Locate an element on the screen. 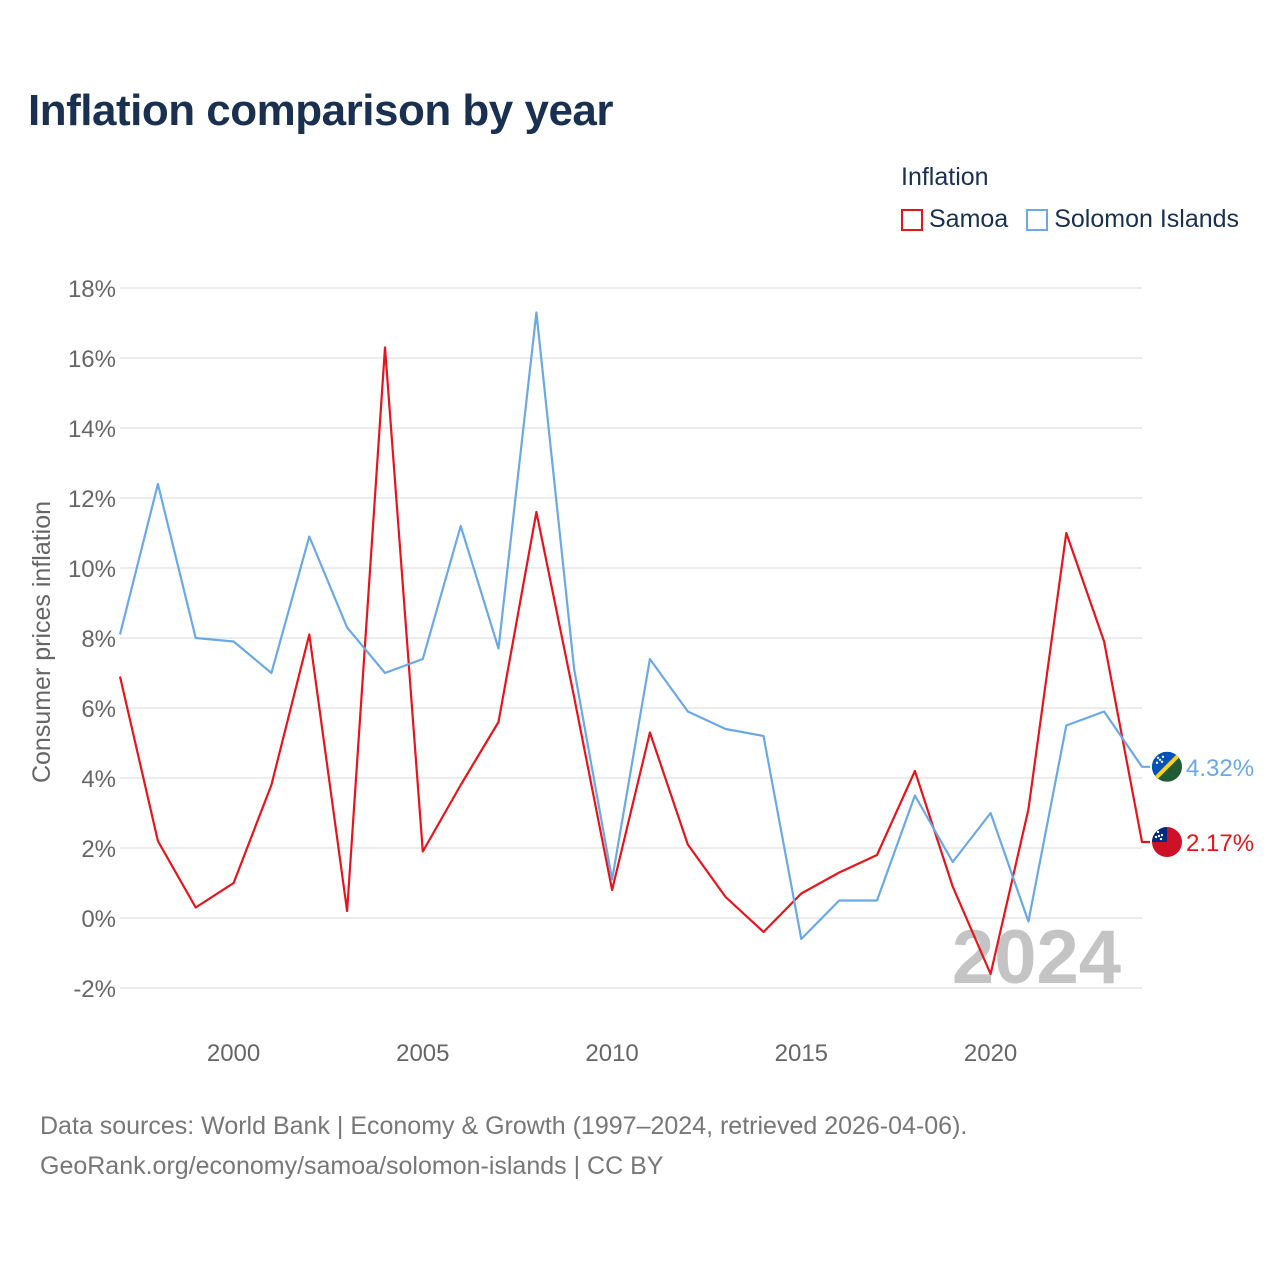 This screenshot has width=1280, height=1280. year-watermark: 2024 is located at coordinates (1036, 957).